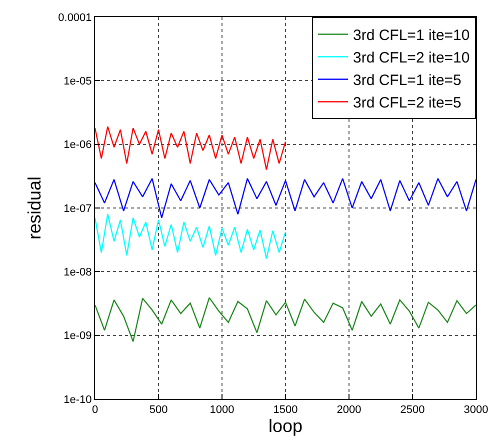  I want to click on y-tick-label: 1e-09, so click(78, 336).